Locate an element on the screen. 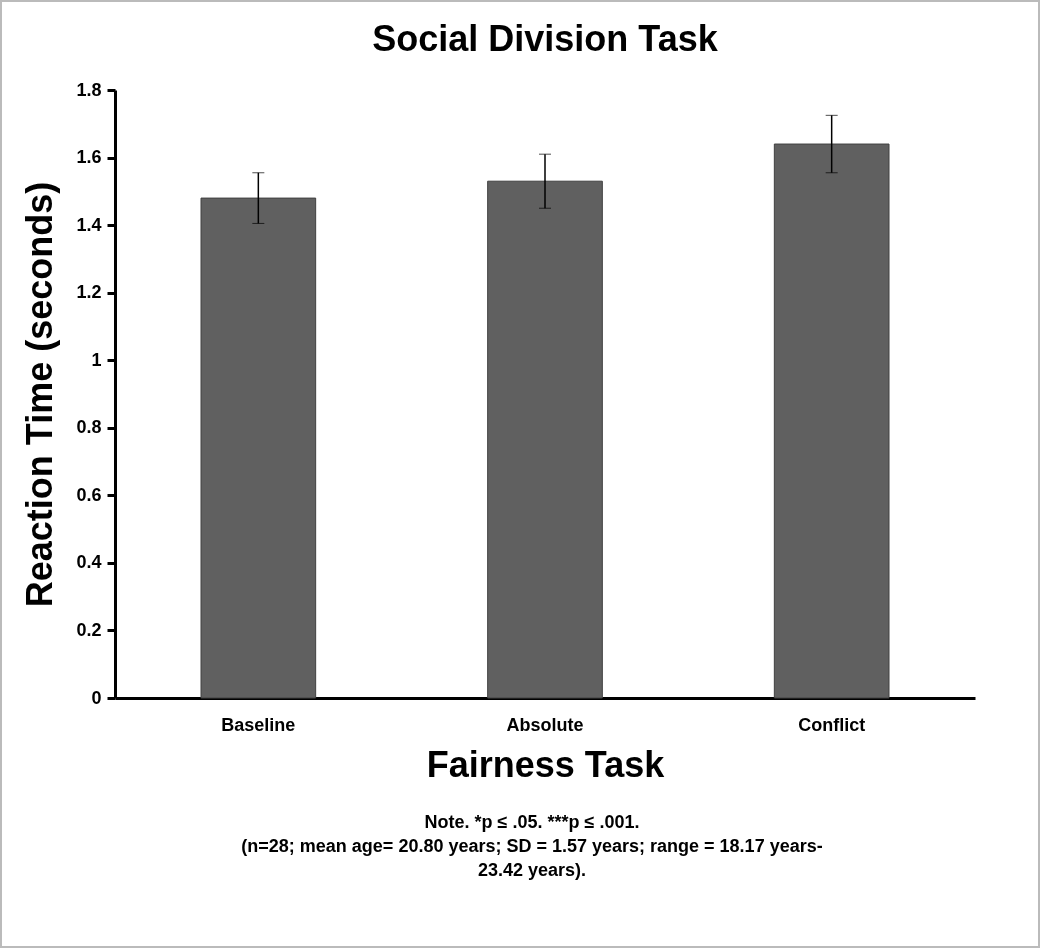  text: Note. *p ≤ .05. ***p ≤ .001. is located at coordinates (532, 822).